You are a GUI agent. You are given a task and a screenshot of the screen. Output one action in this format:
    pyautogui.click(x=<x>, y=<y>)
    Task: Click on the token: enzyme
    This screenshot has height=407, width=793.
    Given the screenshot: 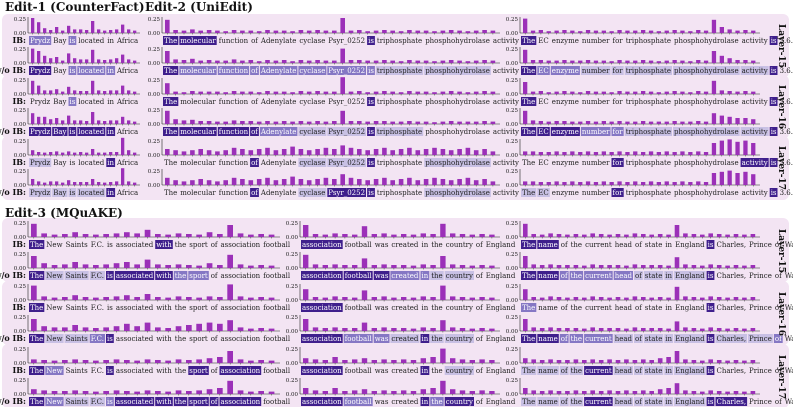 What is the action you would take?
    pyautogui.click(x=565, y=132)
    